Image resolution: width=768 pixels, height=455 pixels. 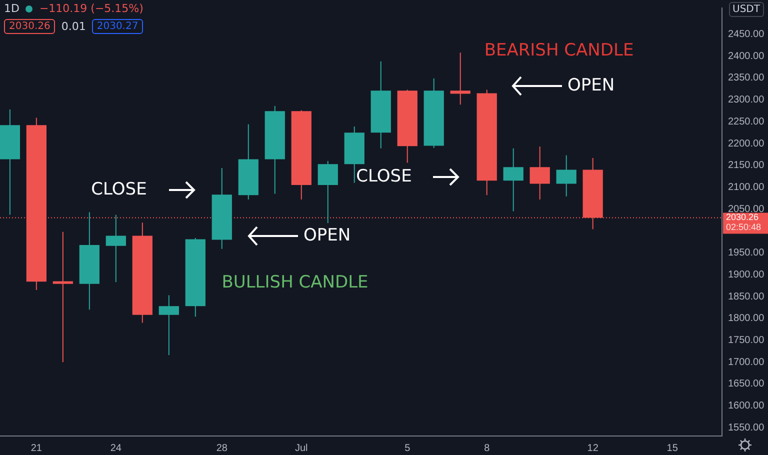 What do you see at coordinates (746, 56) in the screenshot?
I see `y-tick-label: 2400.00` at bounding box center [746, 56].